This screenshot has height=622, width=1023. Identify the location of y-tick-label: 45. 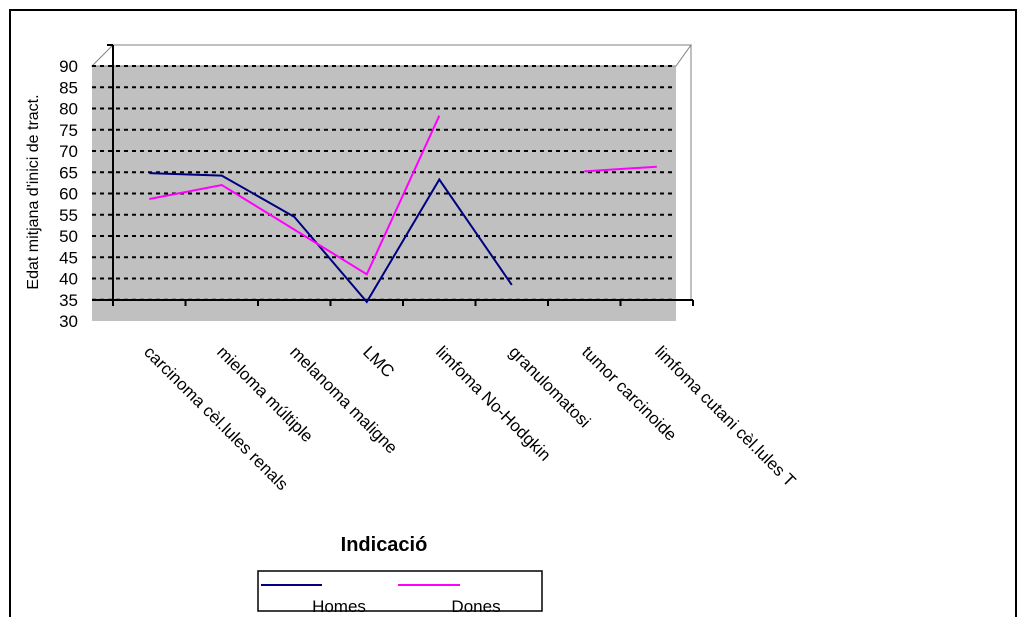
(68, 257).